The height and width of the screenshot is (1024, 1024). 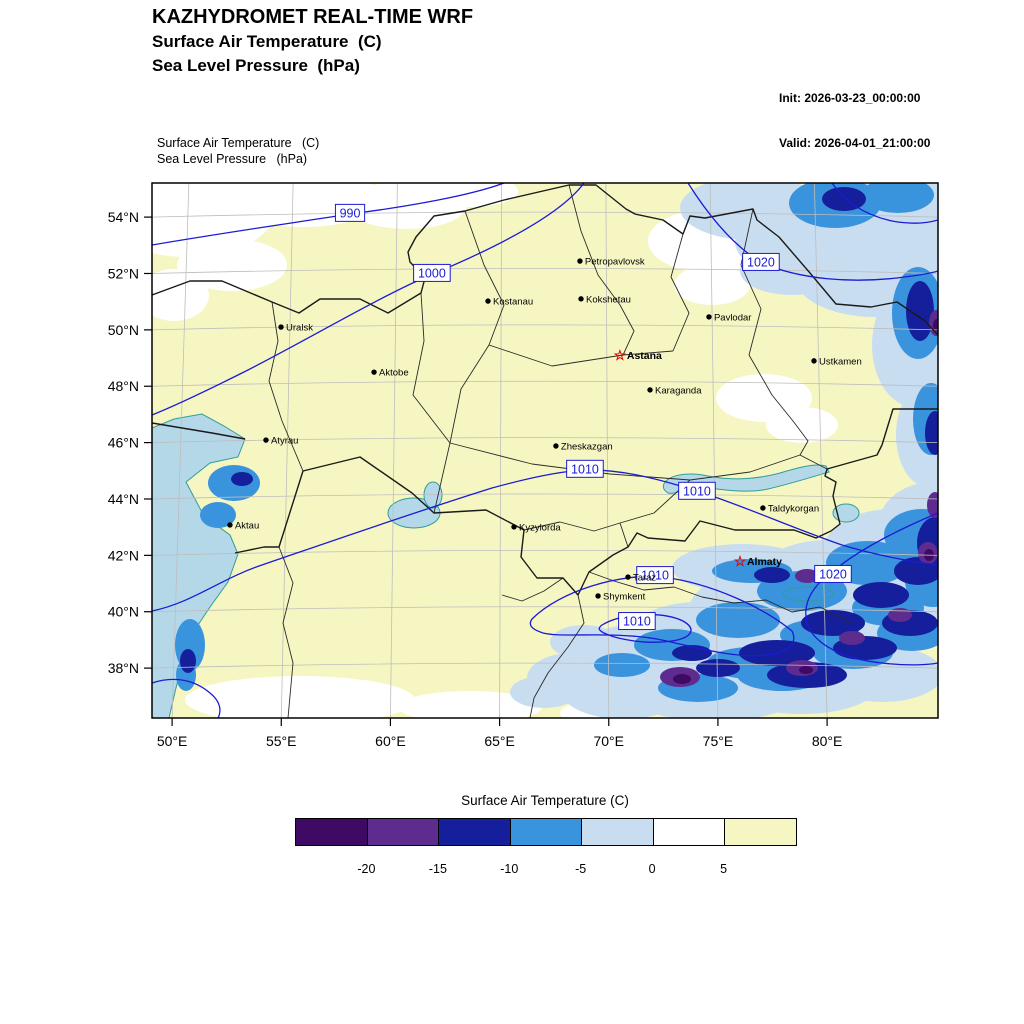 What do you see at coordinates (172, 741) in the screenshot?
I see `x-tick-label: 50°E` at bounding box center [172, 741].